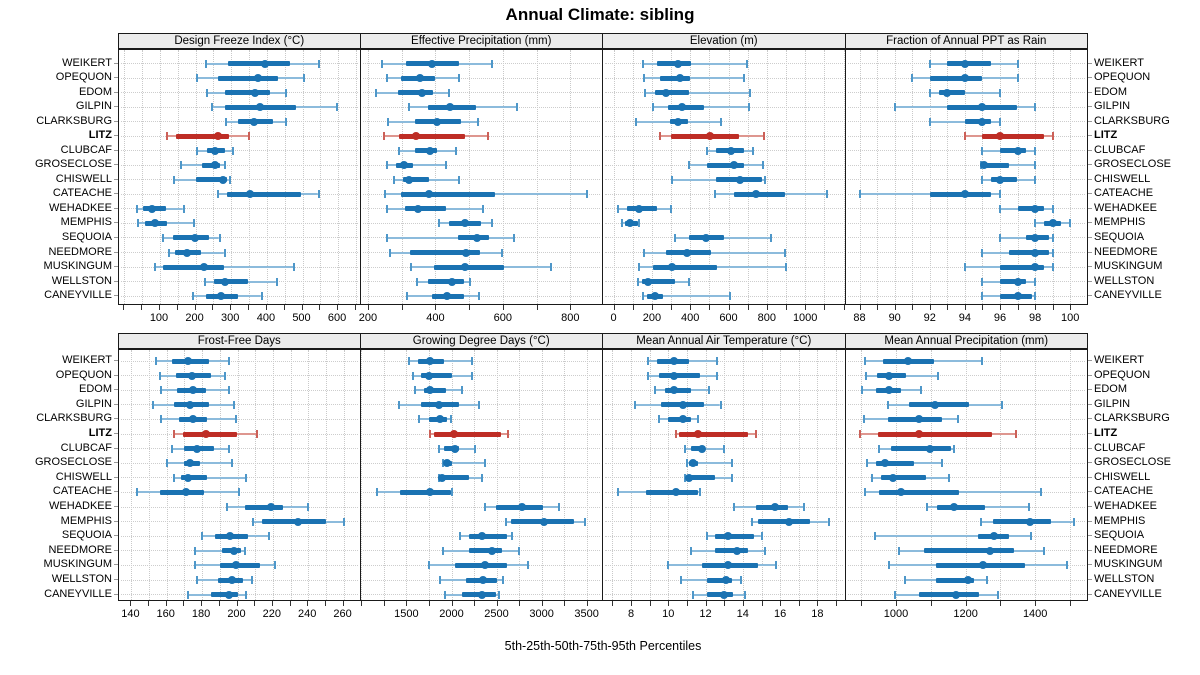 This screenshot has width=1200, height=675. I want to click on x-axis-tick-label: 8, so click(631, 614).